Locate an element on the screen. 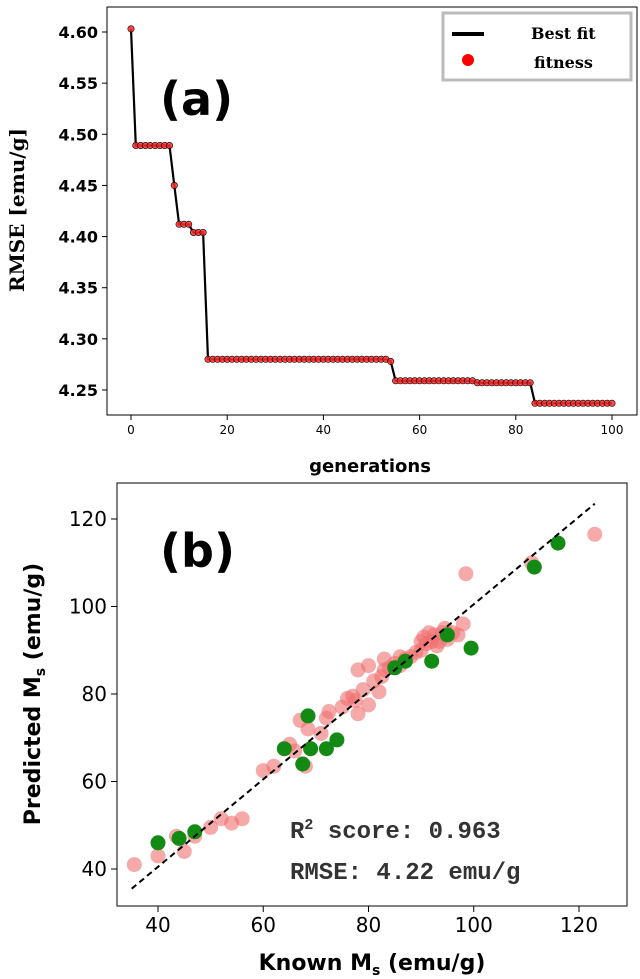 This screenshot has width=640, height=979. panel-a-y-axis-label: RMSE [emu/g] is located at coordinates (17, 210).